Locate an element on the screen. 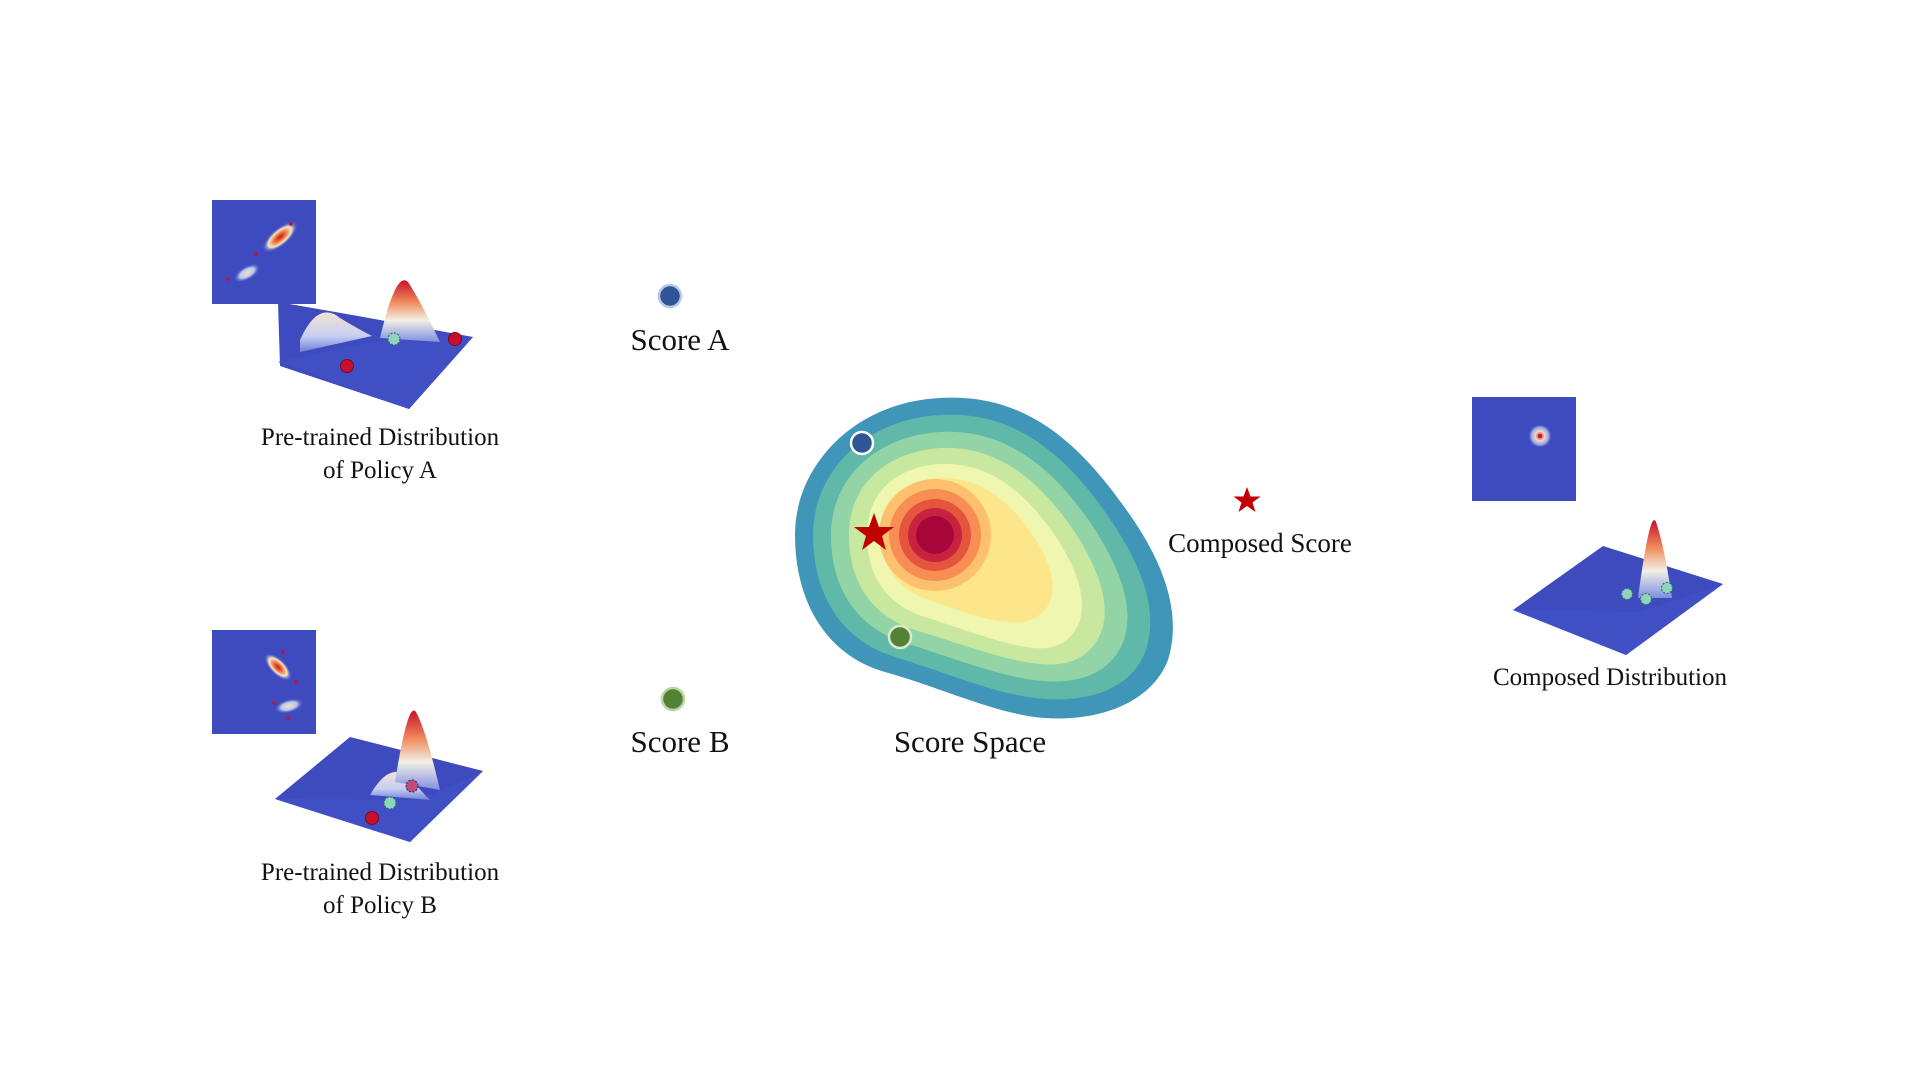  policy-b-label: Pre-trained Distribution of Policy B is located at coordinates (380, 889).